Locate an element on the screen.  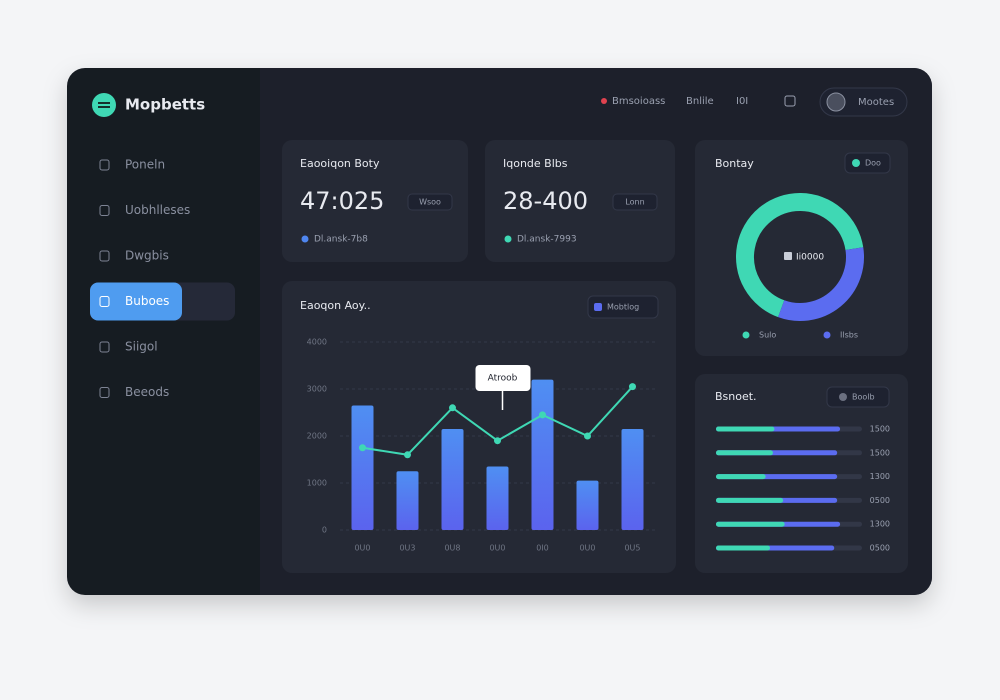
header-item: I0I is located at coordinates (742, 101).